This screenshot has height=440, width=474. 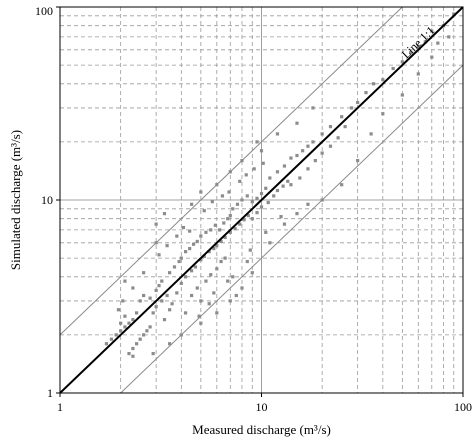 What do you see at coordinates (264, 403) in the screenshot?
I see `x-axis-ticks: 1 10 100` at bounding box center [264, 403].